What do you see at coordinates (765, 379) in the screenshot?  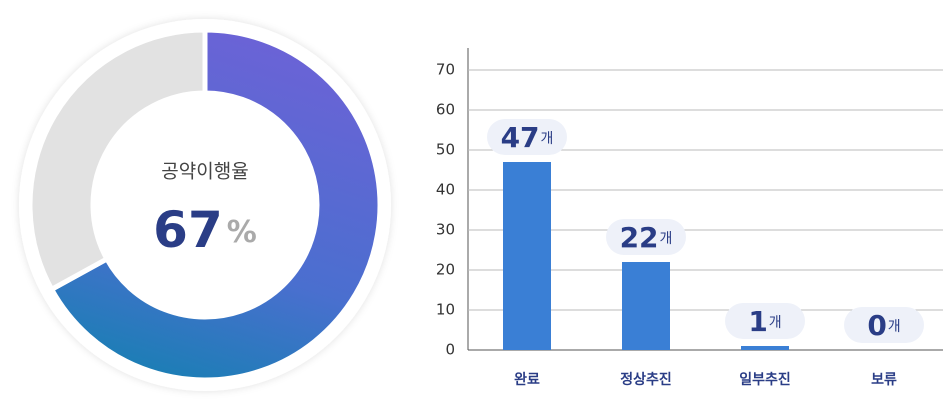 I see `x-tick-label: 일부추진` at bounding box center [765, 379].